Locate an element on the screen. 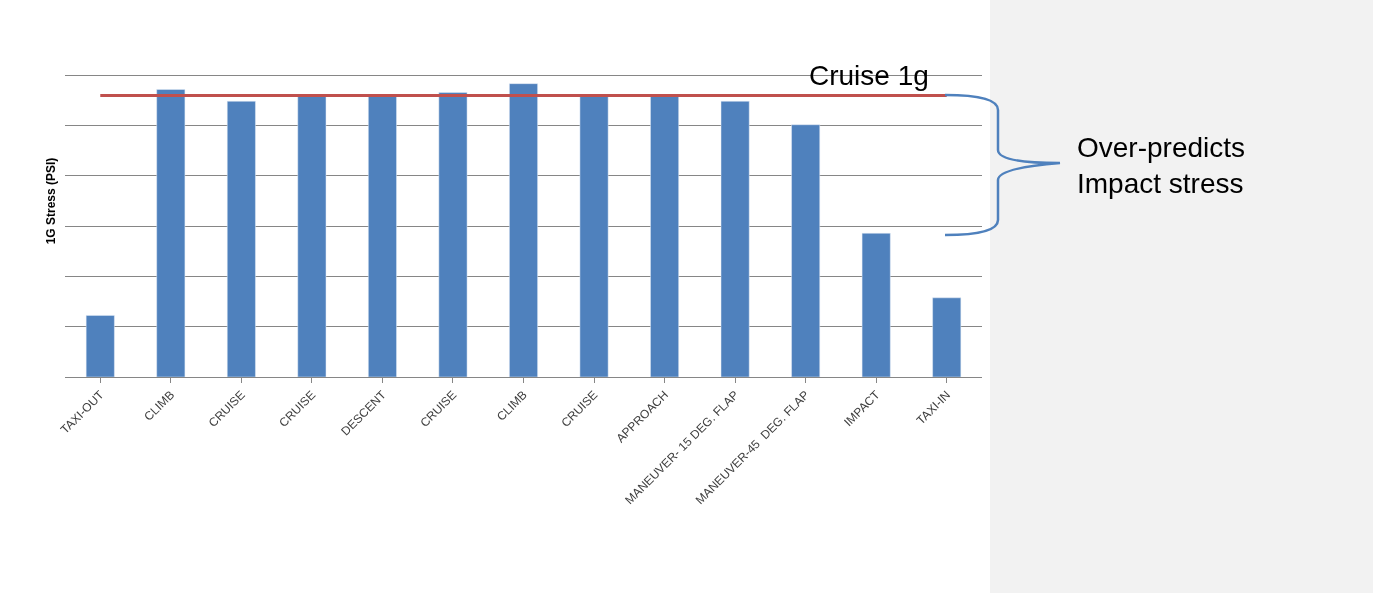  text: Over-predicts Impact stress is located at coordinates (1161, 166).